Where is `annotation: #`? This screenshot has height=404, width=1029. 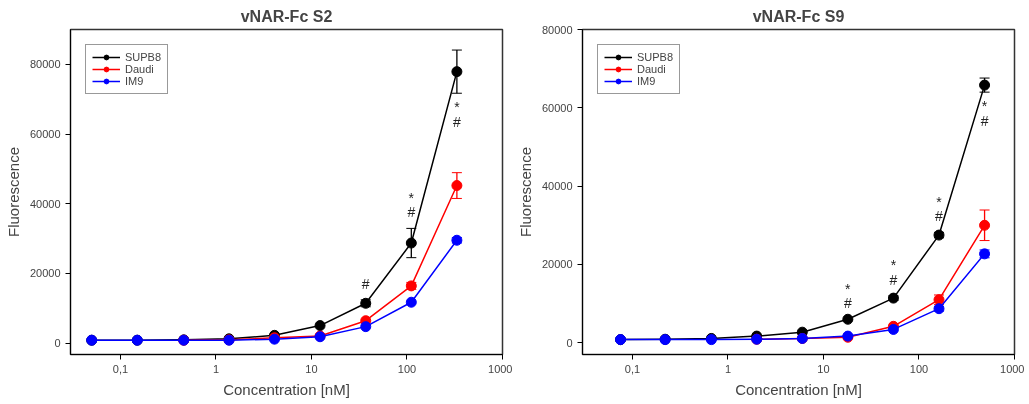
annotation: # is located at coordinates (365, 283).